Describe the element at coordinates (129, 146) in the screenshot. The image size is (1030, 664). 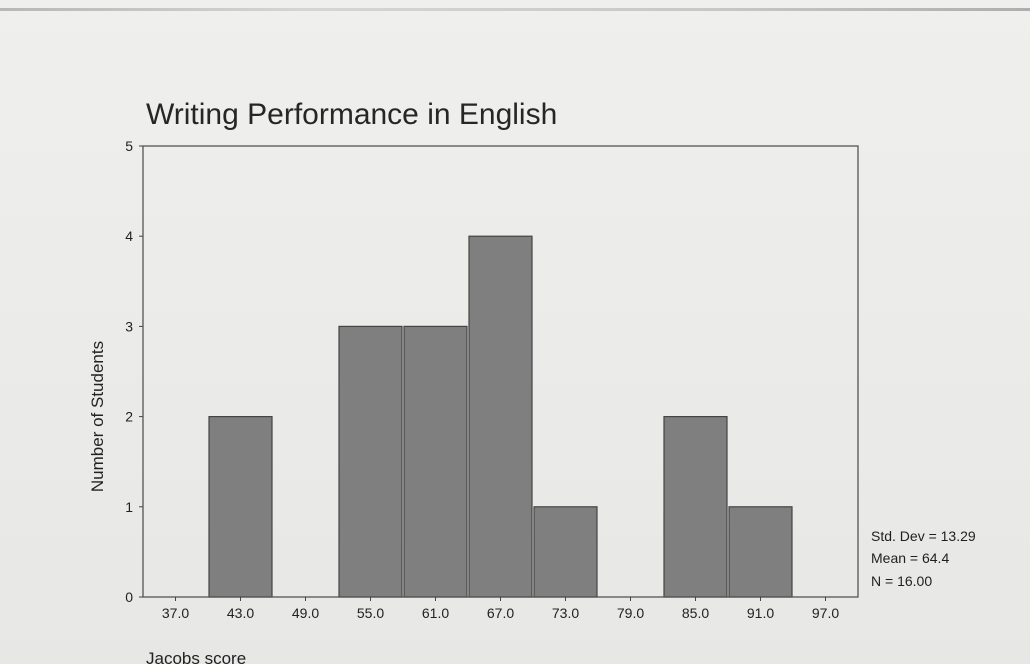
I see `y-tick-label: 5` at that location.